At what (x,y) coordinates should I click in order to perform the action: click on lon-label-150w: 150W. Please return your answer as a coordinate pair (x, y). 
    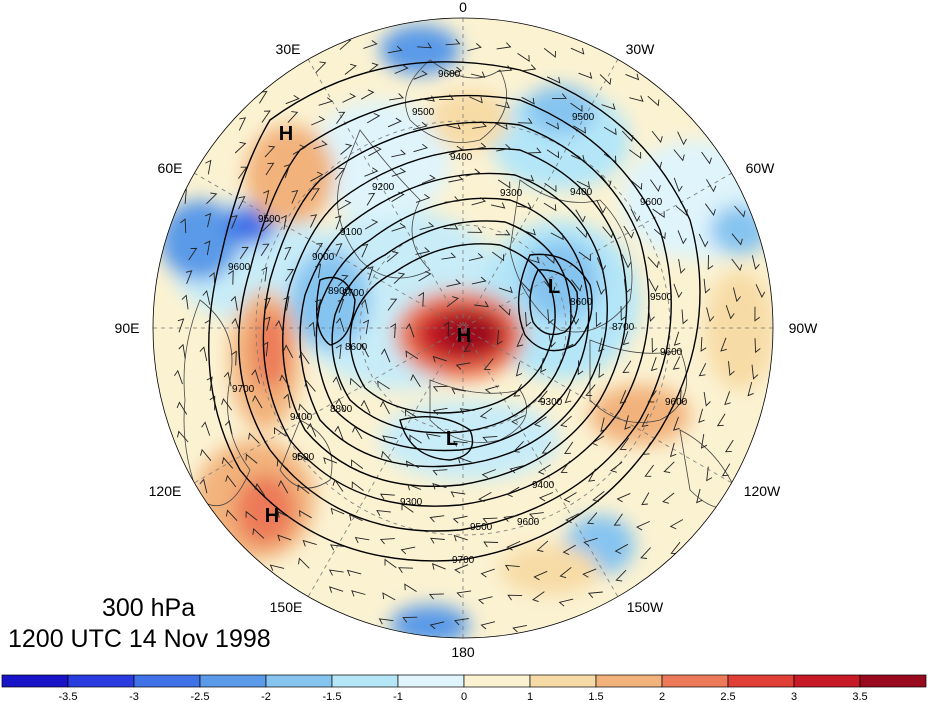
    Looking at the image, I should click on (645, 607).